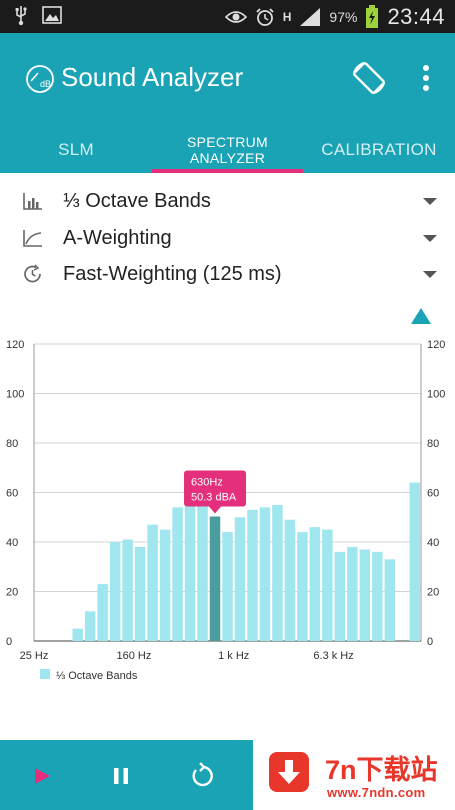  I want to click on status-bar: H 97% 23:44, so click(227, 16).